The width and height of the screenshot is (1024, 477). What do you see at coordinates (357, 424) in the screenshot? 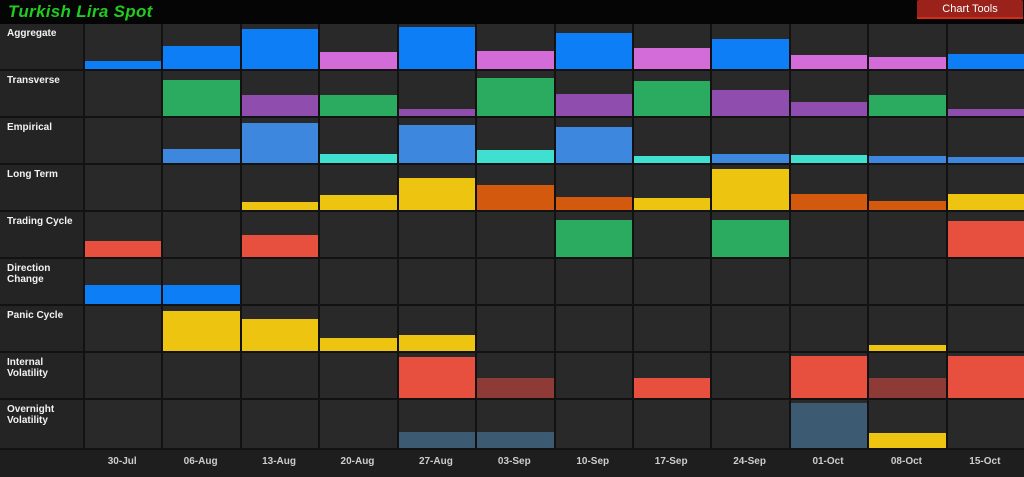
I see `grid-cell-overnight-volatility-20-aug` at bounding box center [357, 424].